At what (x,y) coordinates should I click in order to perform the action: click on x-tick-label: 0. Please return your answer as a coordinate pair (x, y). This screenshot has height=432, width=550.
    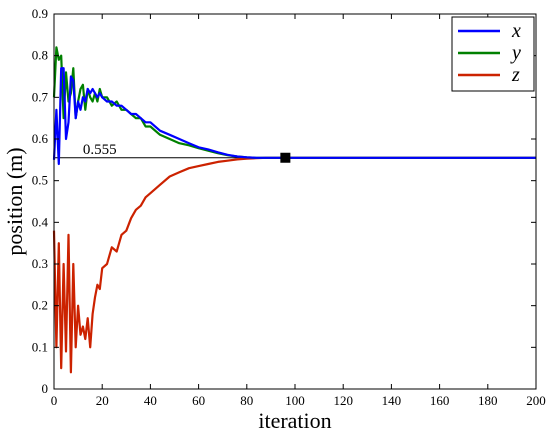
    Looking at the image, I should click on (54, 400).